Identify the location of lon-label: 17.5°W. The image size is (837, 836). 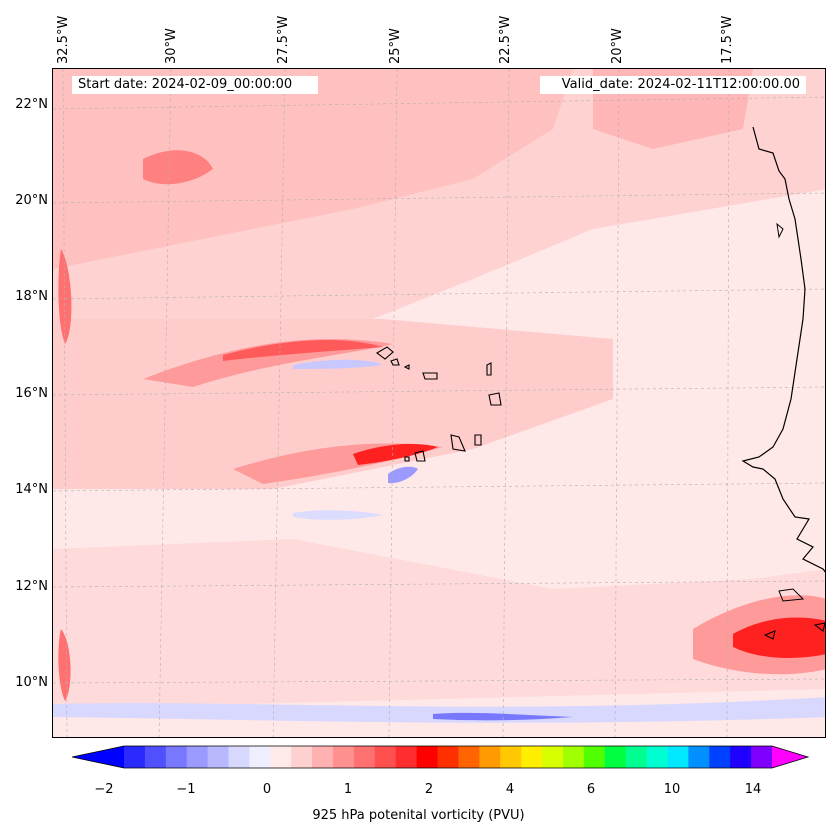
(727, 39).